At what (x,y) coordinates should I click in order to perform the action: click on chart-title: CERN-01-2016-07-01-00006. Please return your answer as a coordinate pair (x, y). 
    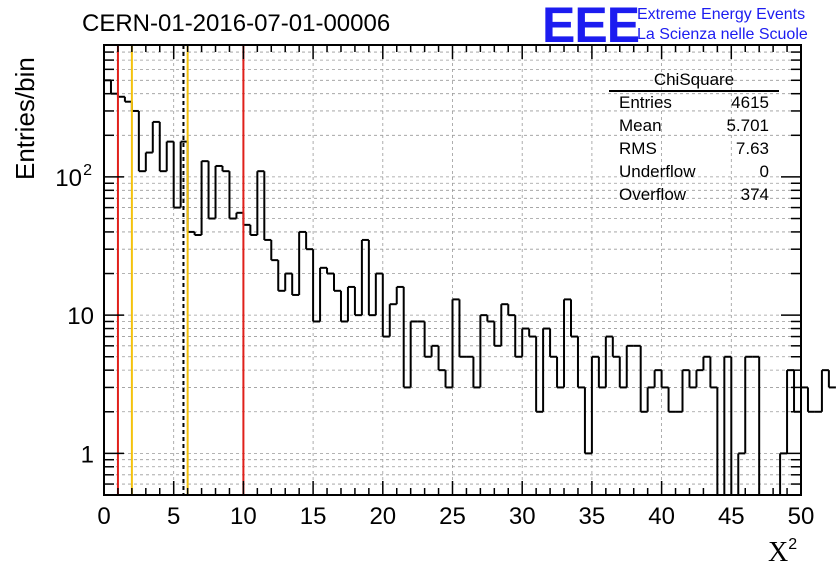
    Looking at the image, I should click on (236, 23).